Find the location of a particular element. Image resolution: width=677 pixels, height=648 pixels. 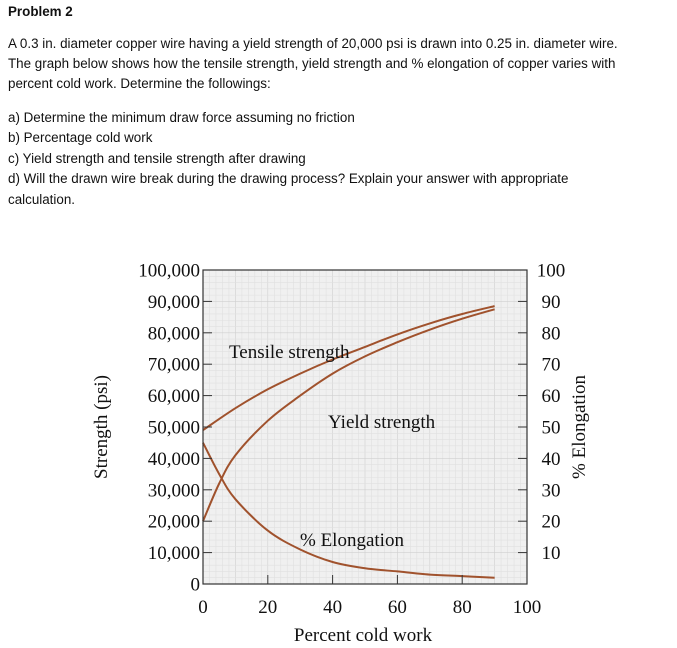

y-left-tick-label: 70,000 is located at coordinates (174, 365).